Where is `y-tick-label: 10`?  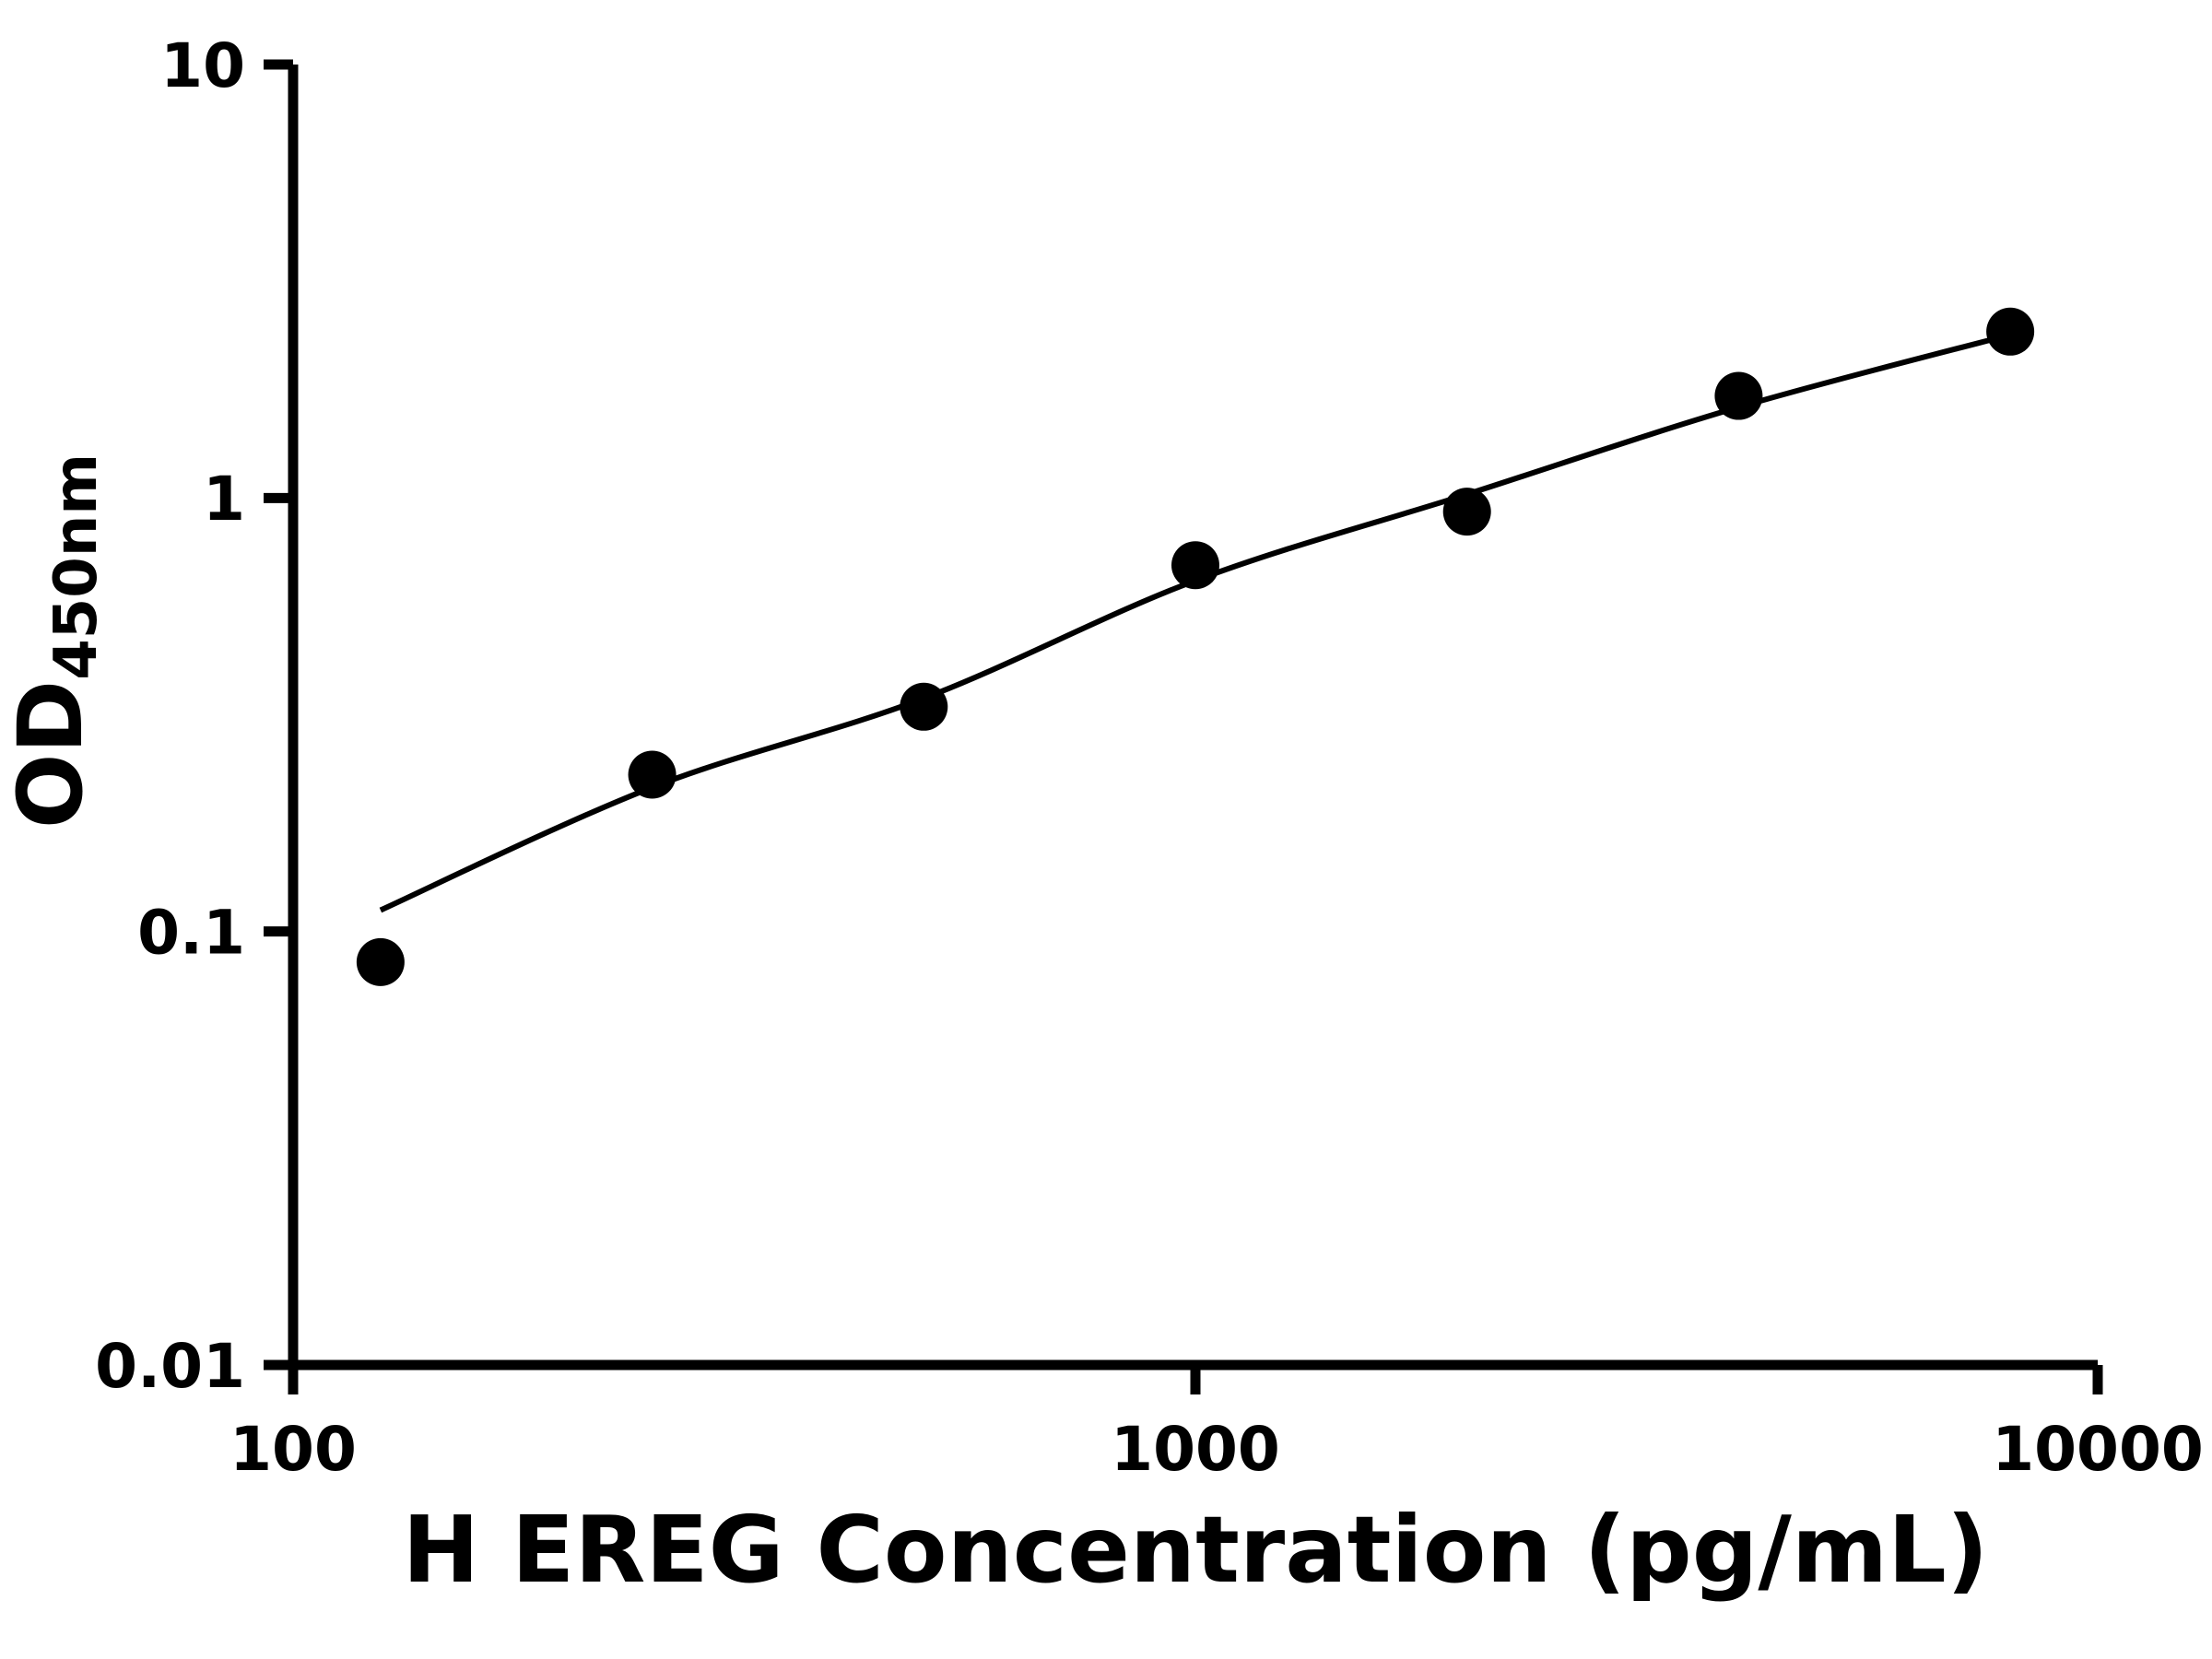
y-tick-label: 10 is located at coordinates (202, 65).